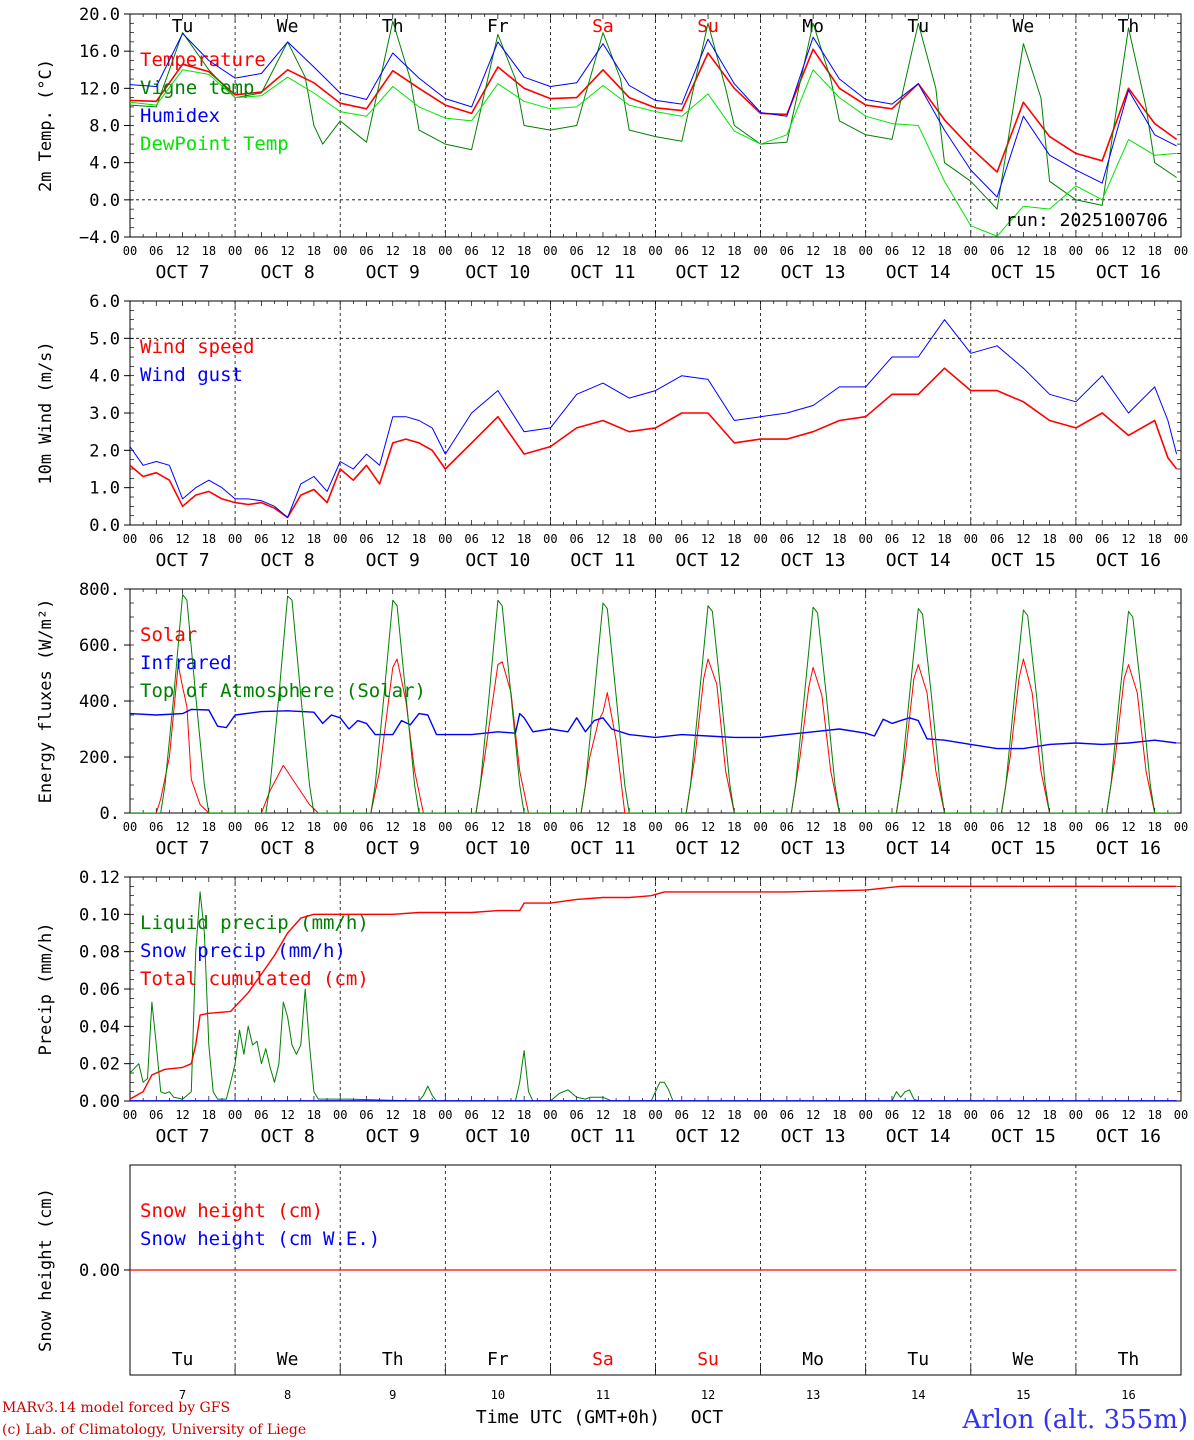 This screenshot has height=1440, width=1194. What do you see at coordinates (288, 272) in the screenshot?
I see `x-date-label: OCT 8` at bounding box center [288, 272].